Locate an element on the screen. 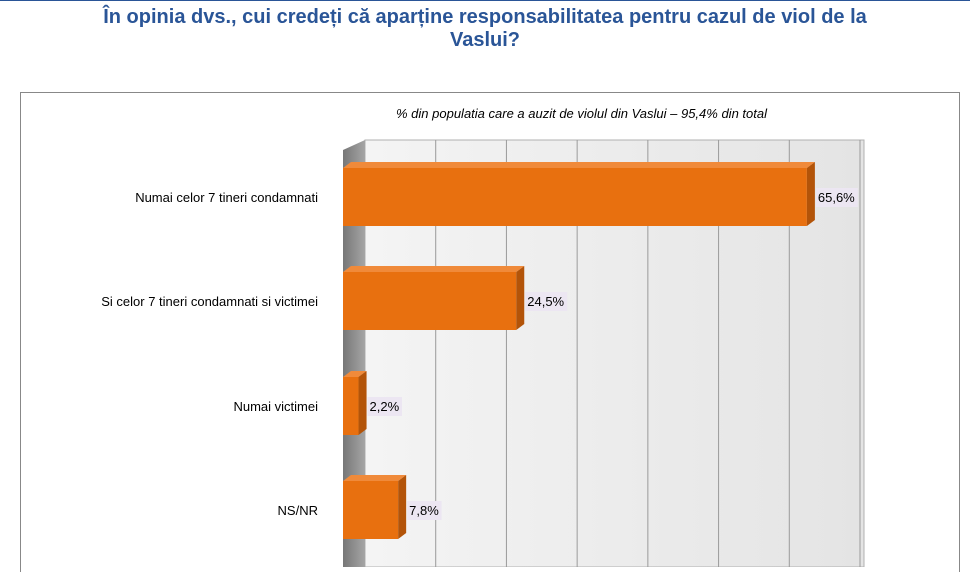  value-label: 65,6% is located at coordinates (836, 197).